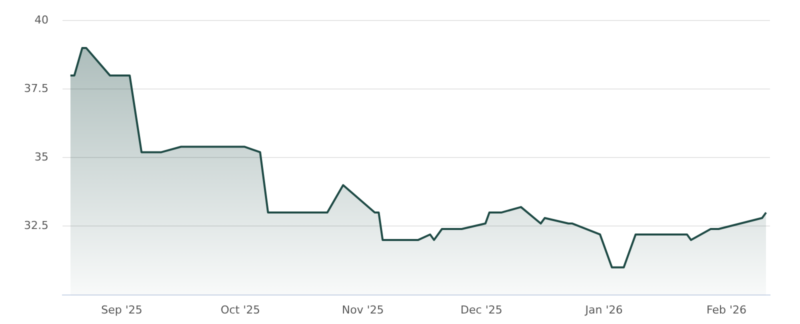 The image size is (800, 324). Describe the element at coordinates (121, 309) in the screenshot. I see `x-tick-label: Sep '25` at that location.